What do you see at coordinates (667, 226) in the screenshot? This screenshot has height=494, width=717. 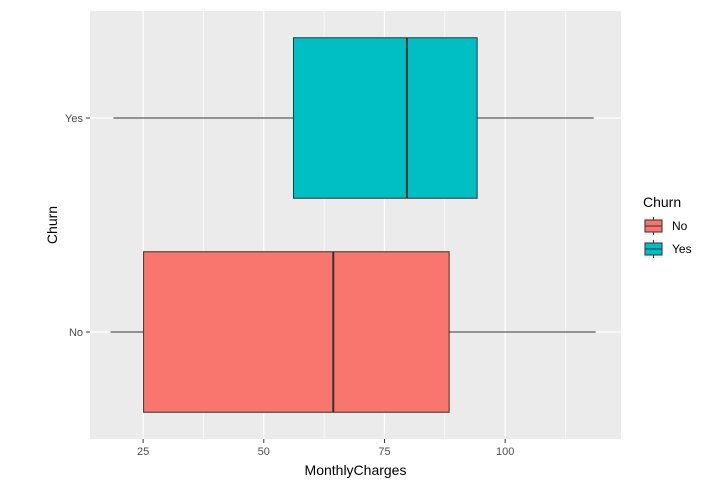 I see `legend: Churn No Yes` at bounding box center [667, 226].